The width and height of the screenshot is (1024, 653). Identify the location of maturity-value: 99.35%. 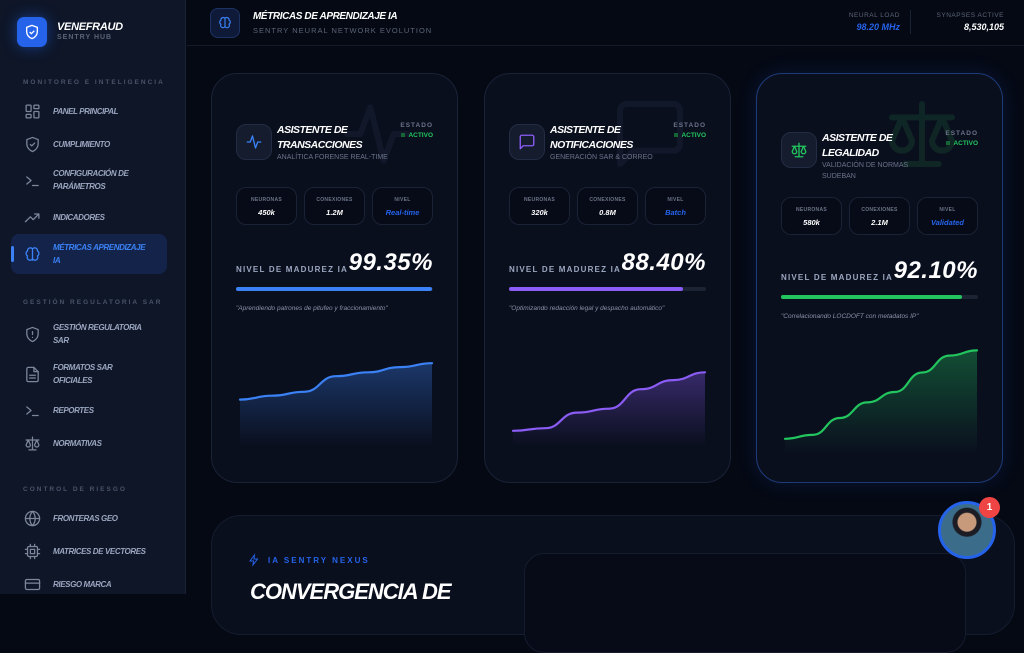
(390, 262).